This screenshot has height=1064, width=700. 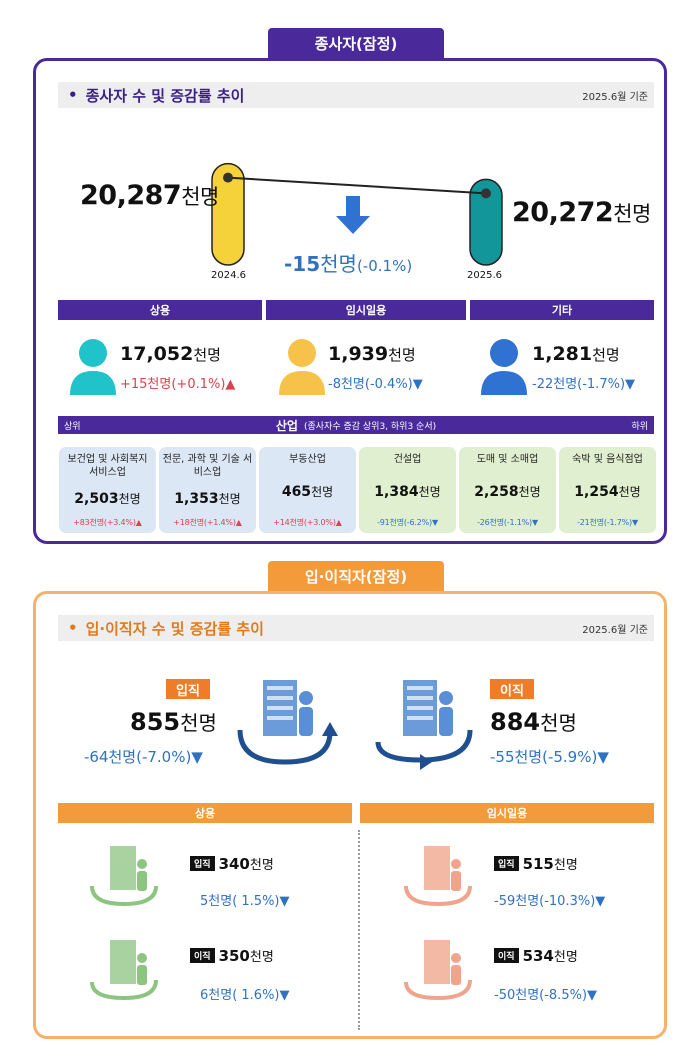 What do you see at coordinates (533, 721) in the screenshot?
I see `separations-value: 884천명` at bounding box center [533, 721].